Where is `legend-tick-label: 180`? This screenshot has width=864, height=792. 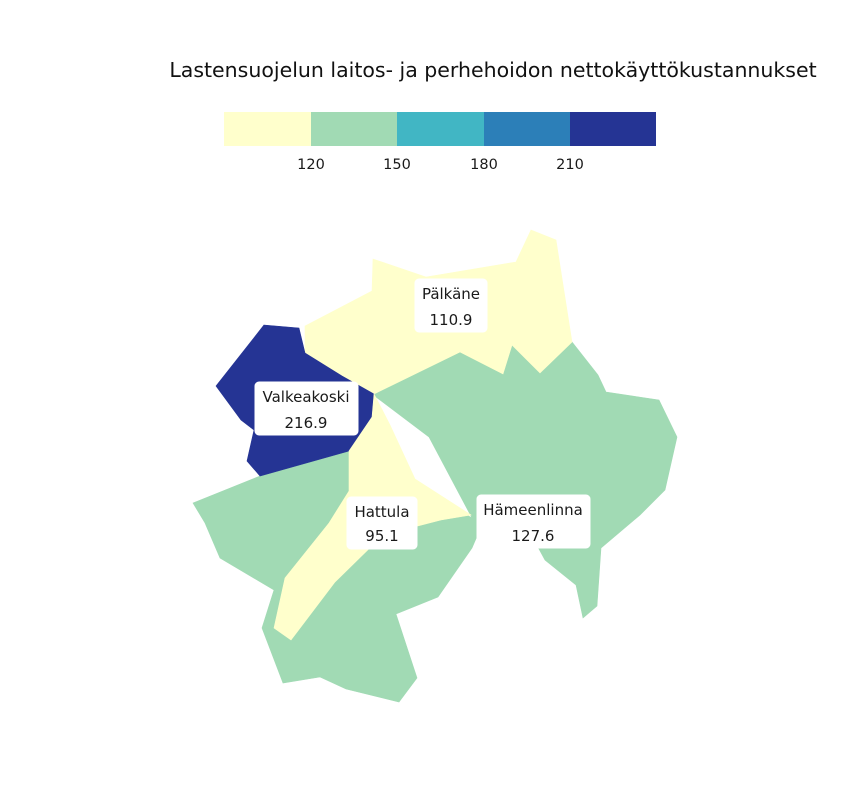 legend-tick-label: 180 is located at coordinates (484, 165).